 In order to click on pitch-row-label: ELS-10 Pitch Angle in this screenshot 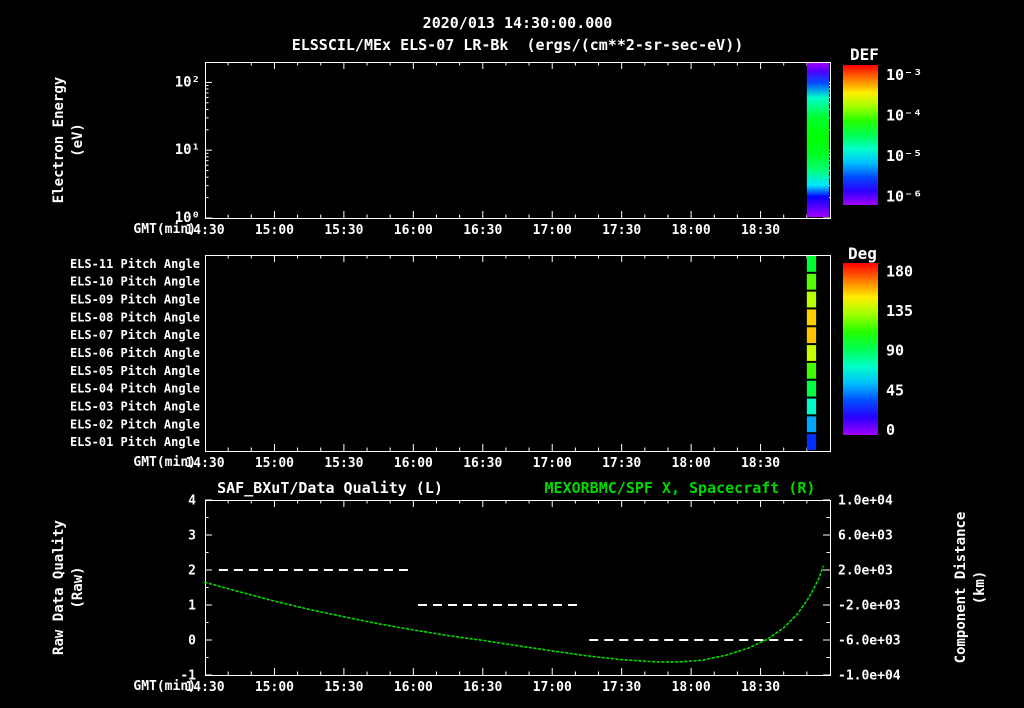, I will do `click(135, 282)`.